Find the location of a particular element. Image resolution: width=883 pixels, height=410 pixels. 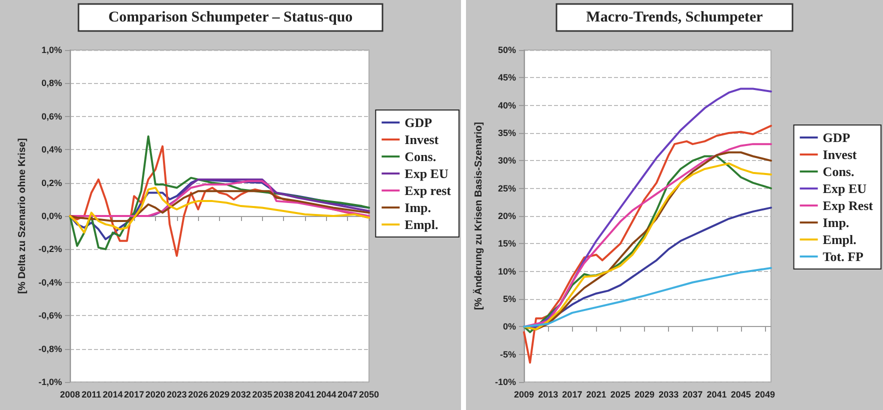

x-tick-label: 2025 is located at coordinates (620, 395).